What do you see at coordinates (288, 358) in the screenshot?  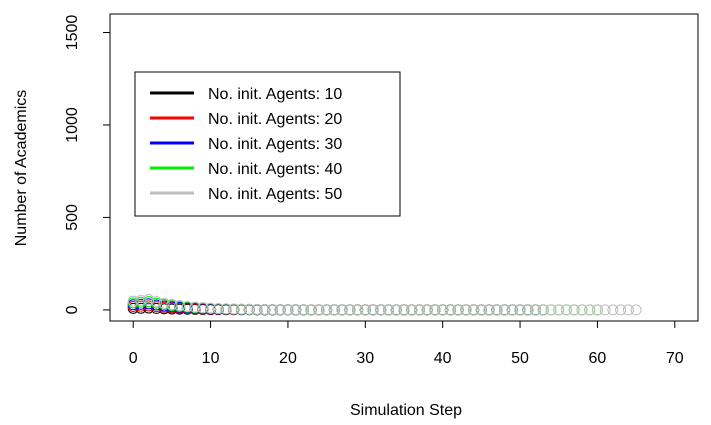 I see `x-tick-label: 20` at bounding box center [288, 358].